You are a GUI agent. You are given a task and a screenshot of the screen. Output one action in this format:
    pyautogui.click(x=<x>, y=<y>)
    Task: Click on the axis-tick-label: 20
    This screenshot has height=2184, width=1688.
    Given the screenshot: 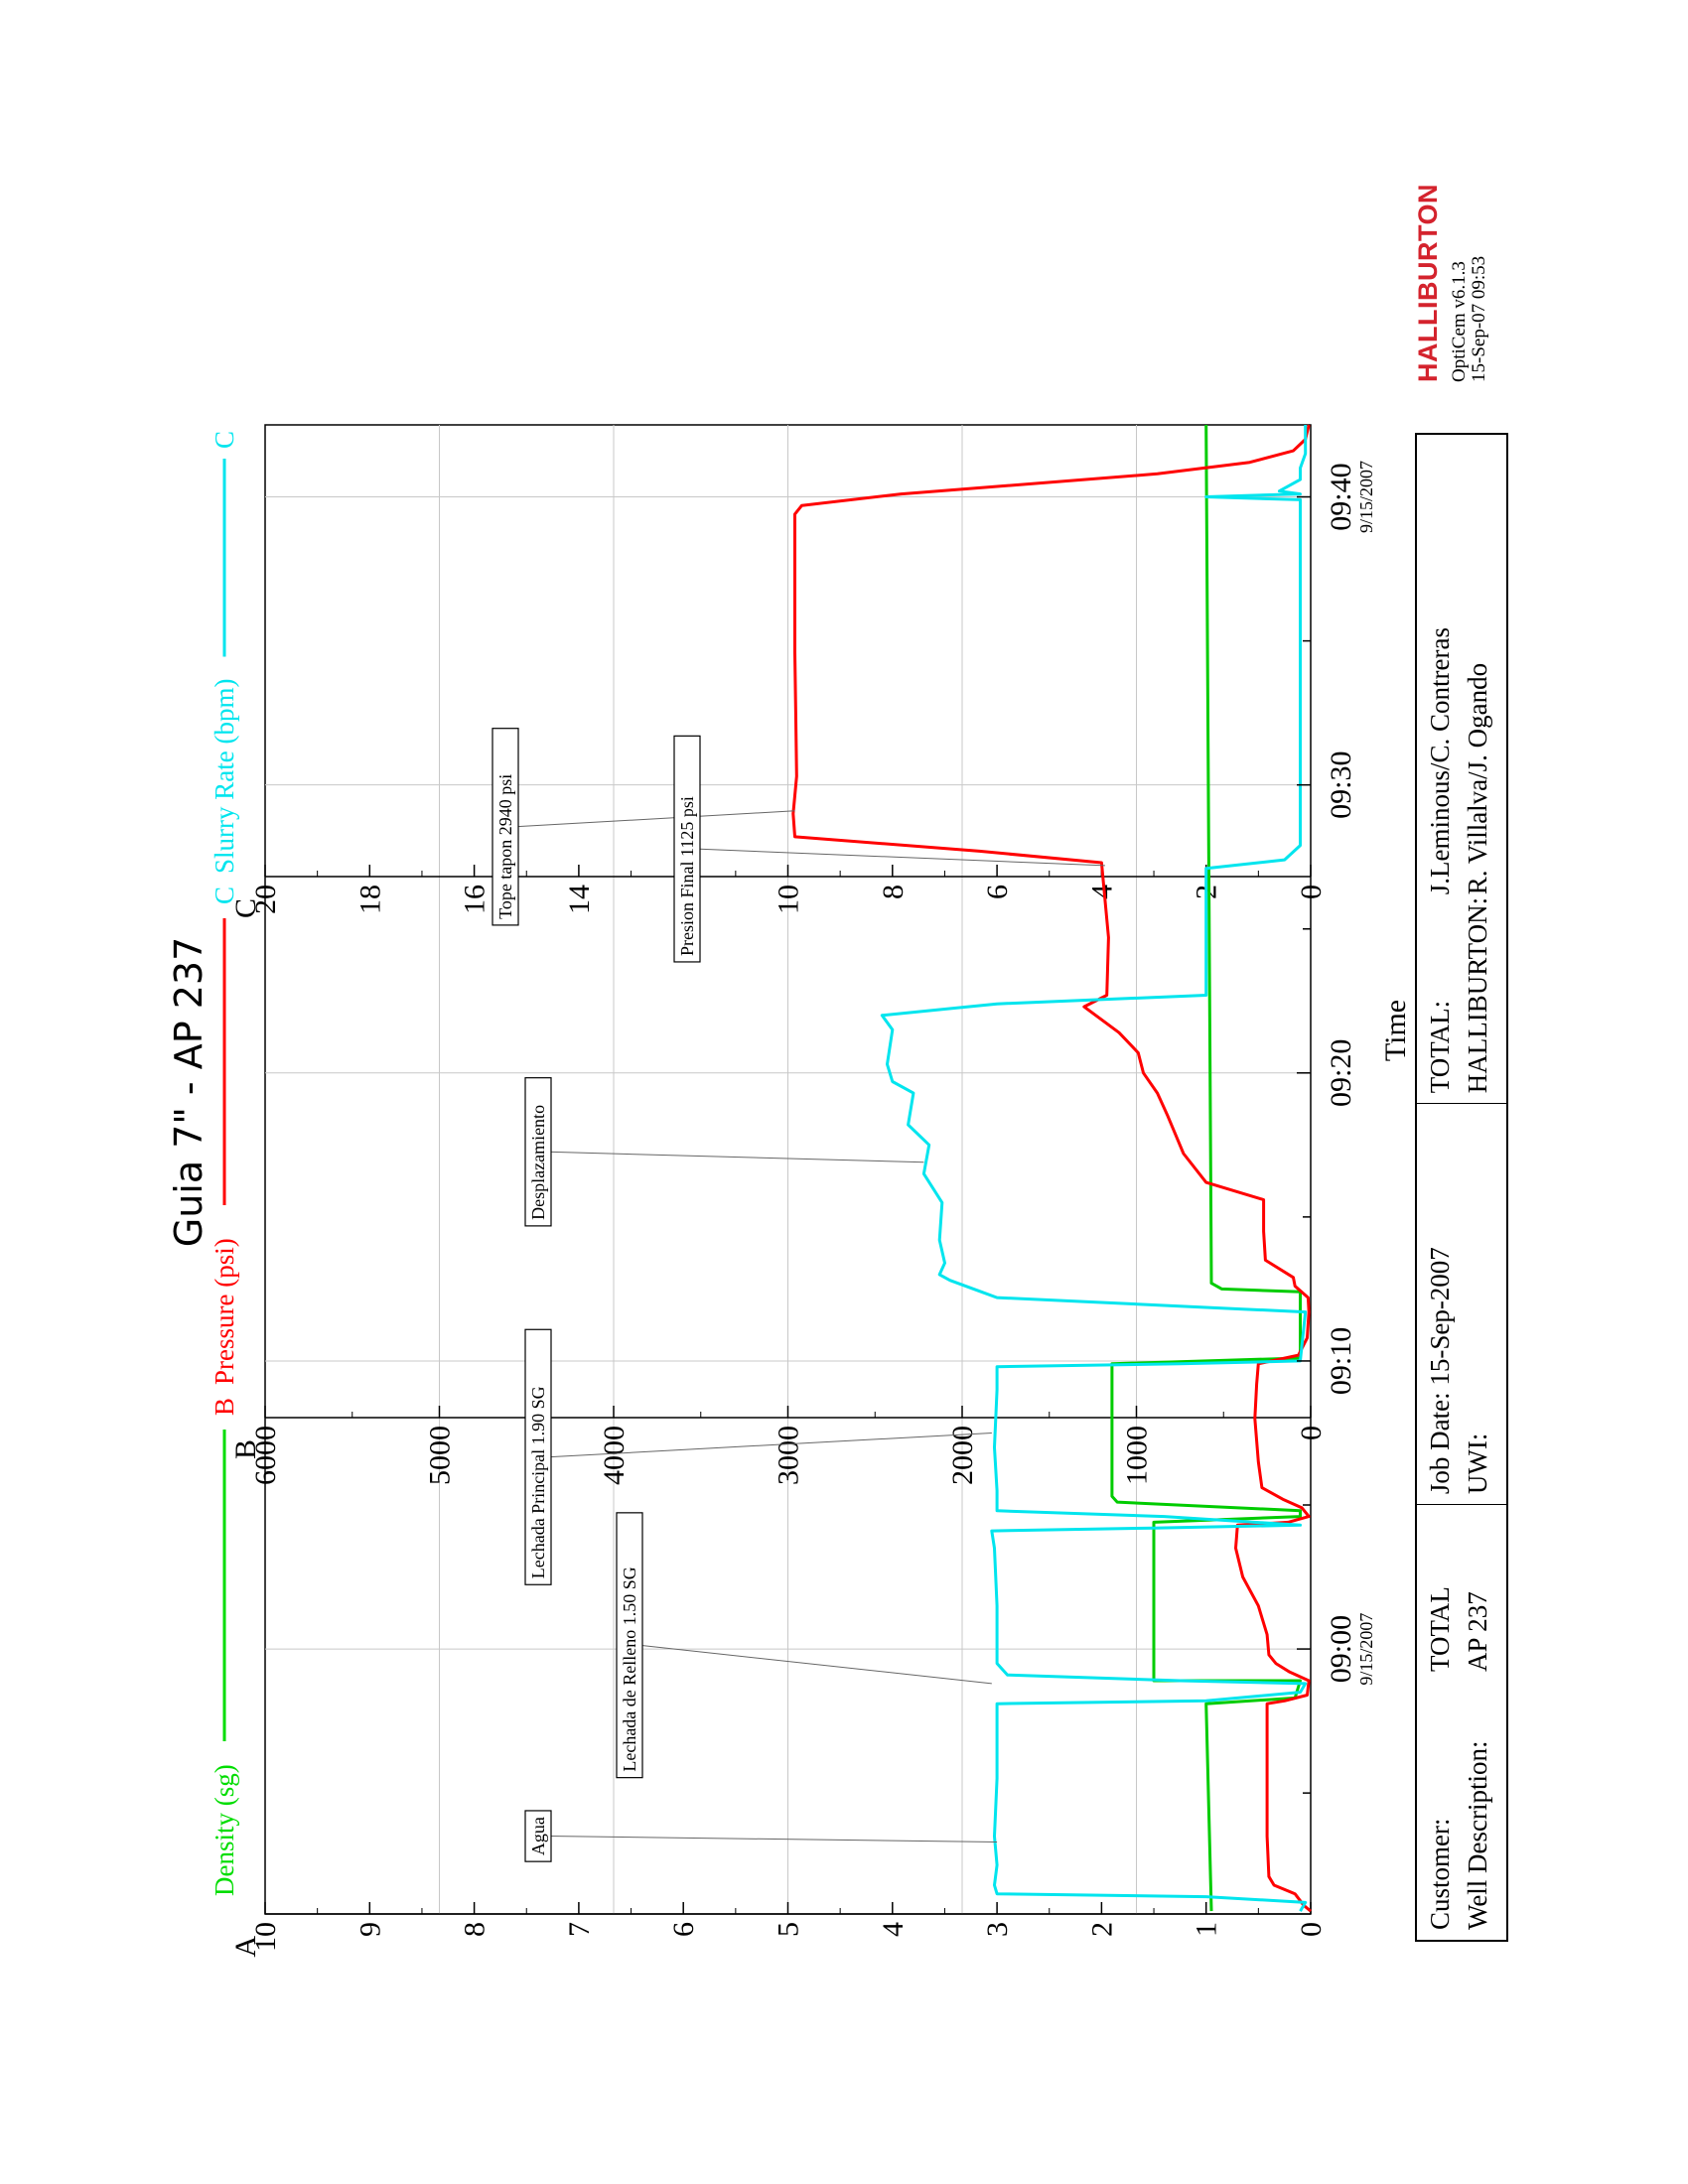 What is the action you would take?
    pyautogui.click(x=265, y=899)
    